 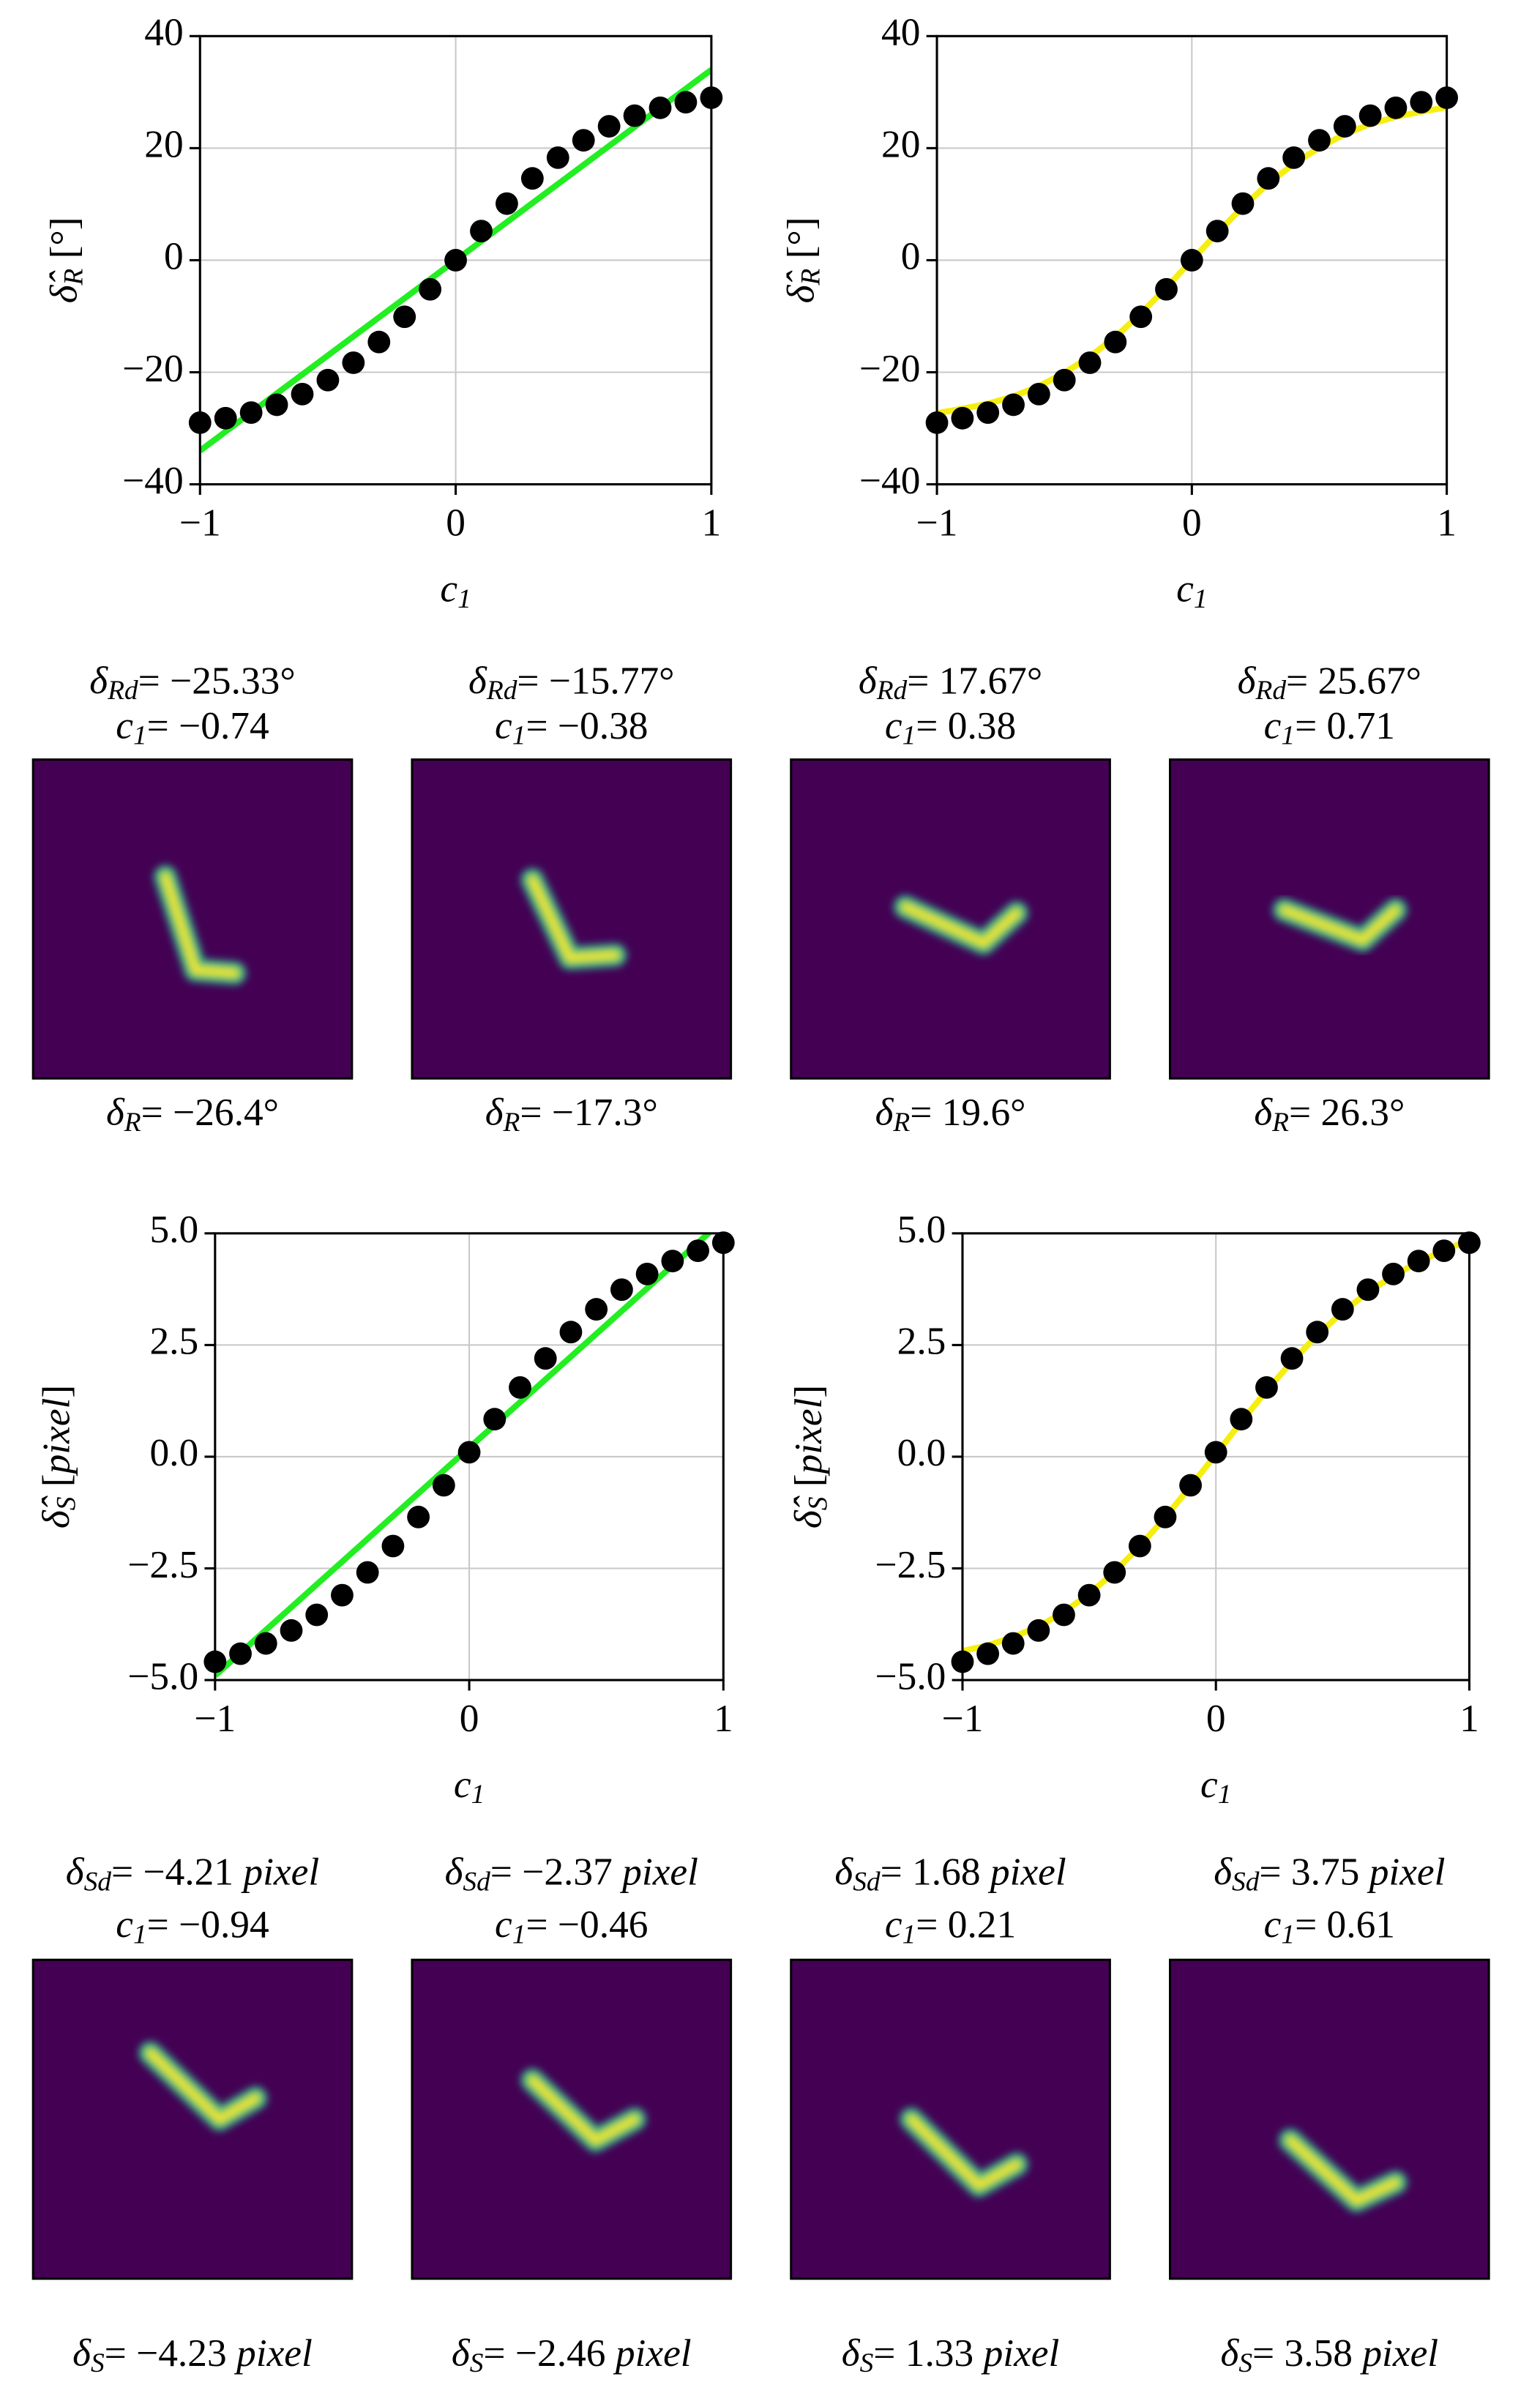 What do you see at coordinates (1215, 1786) in the screenshot?
I see `x-axis-label: c1` at bounding box center [1215, 1786].